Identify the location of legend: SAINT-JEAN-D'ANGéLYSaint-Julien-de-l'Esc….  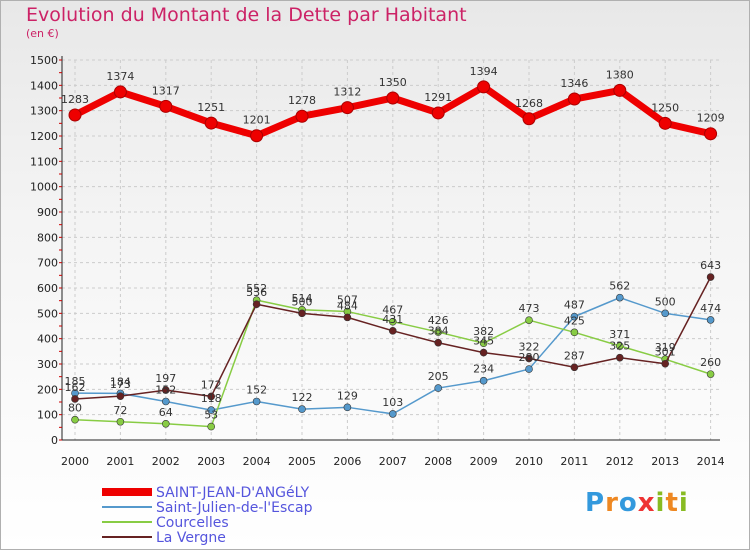
(207, 515).